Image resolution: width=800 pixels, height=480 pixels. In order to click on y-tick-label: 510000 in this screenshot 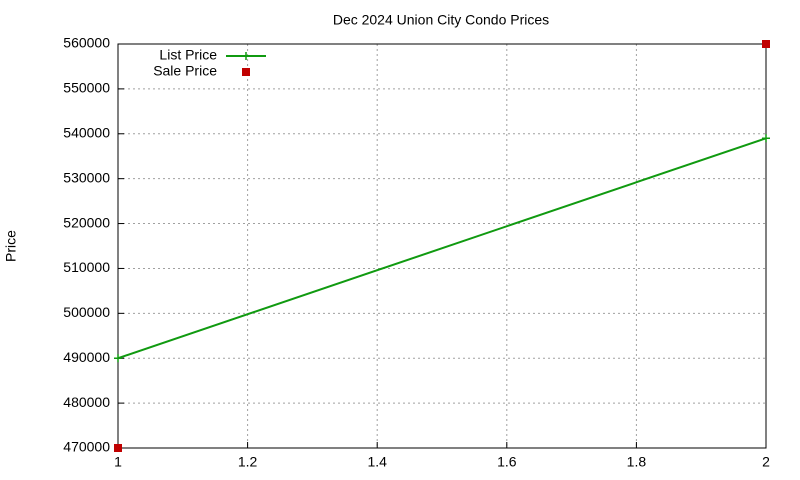, I will do `click(86, 267)`.